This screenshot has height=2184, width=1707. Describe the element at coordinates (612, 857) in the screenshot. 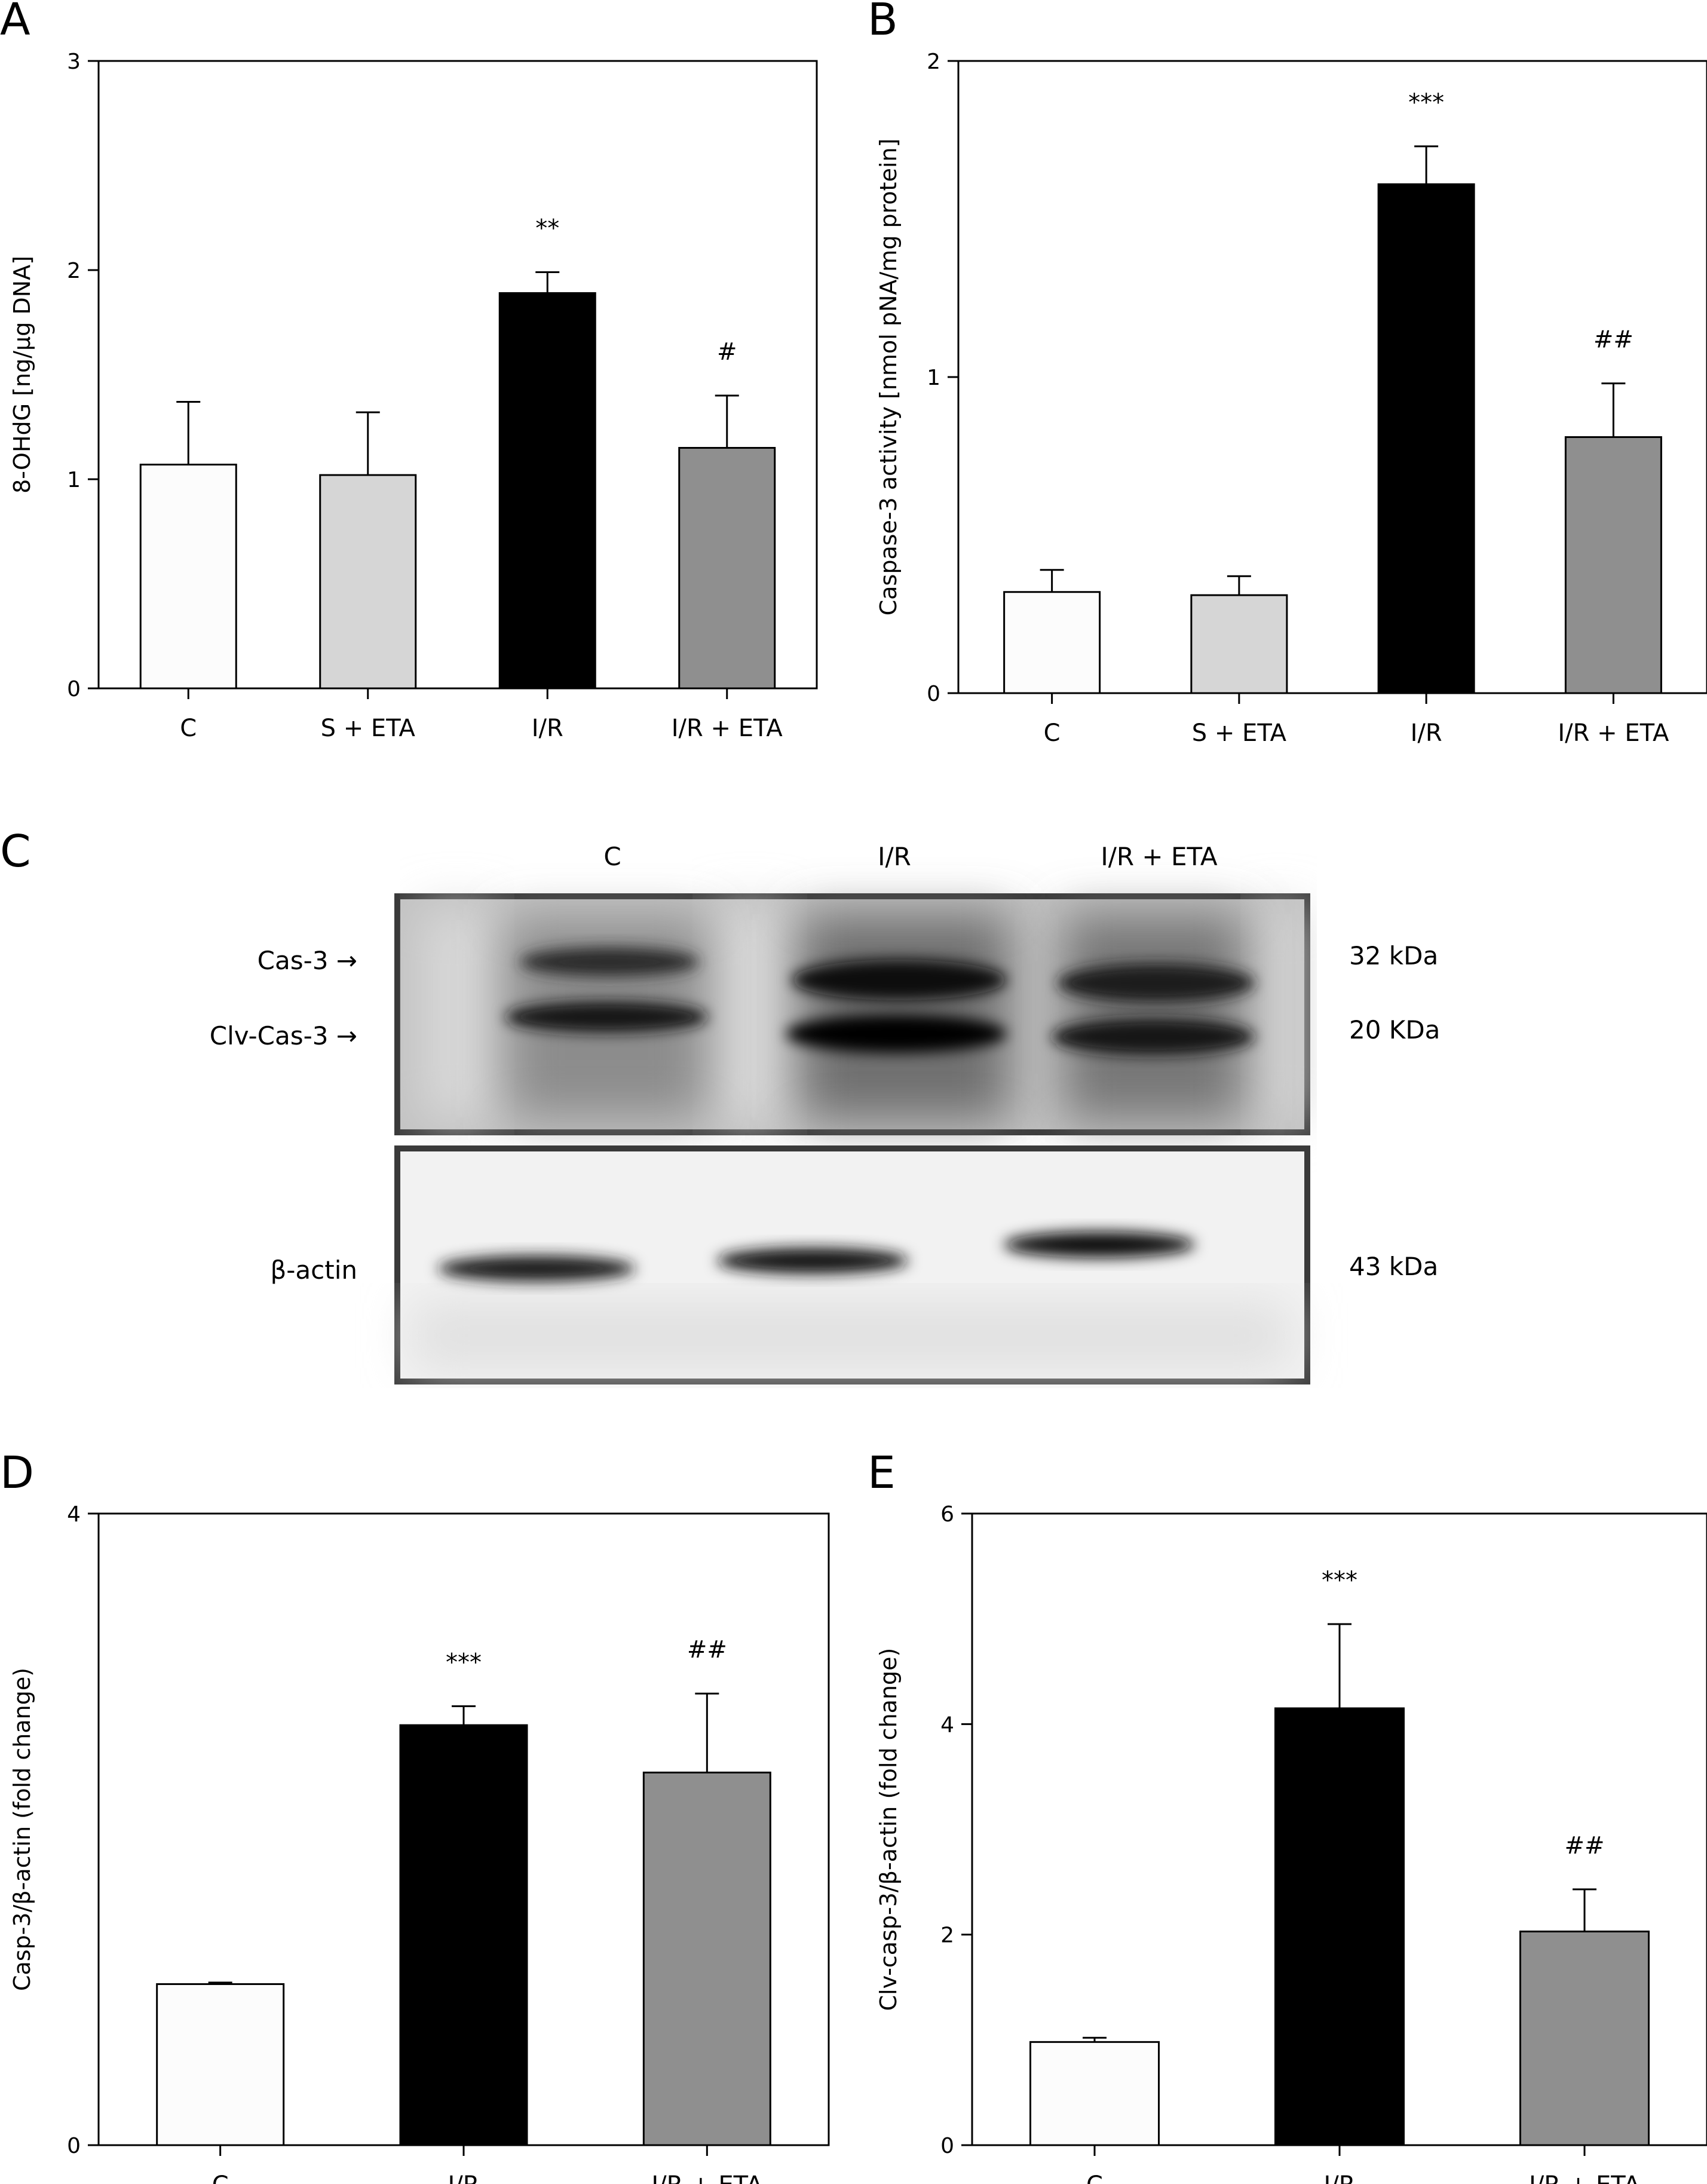

I see `lane-label-c: C` at that location.